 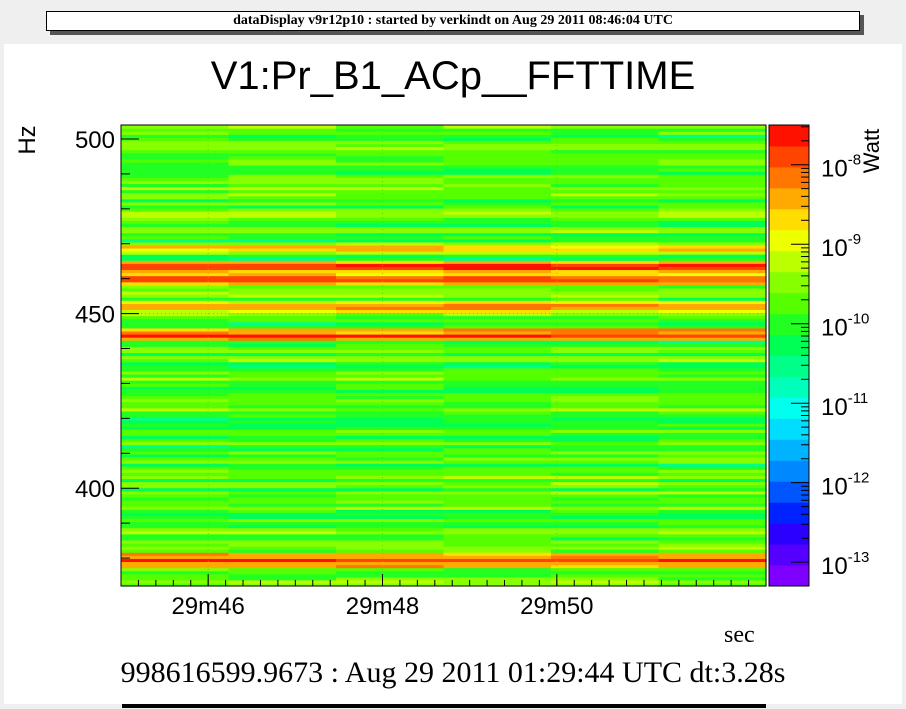 I want to click on header-shadow-vertical, so click(x=862, y=25).